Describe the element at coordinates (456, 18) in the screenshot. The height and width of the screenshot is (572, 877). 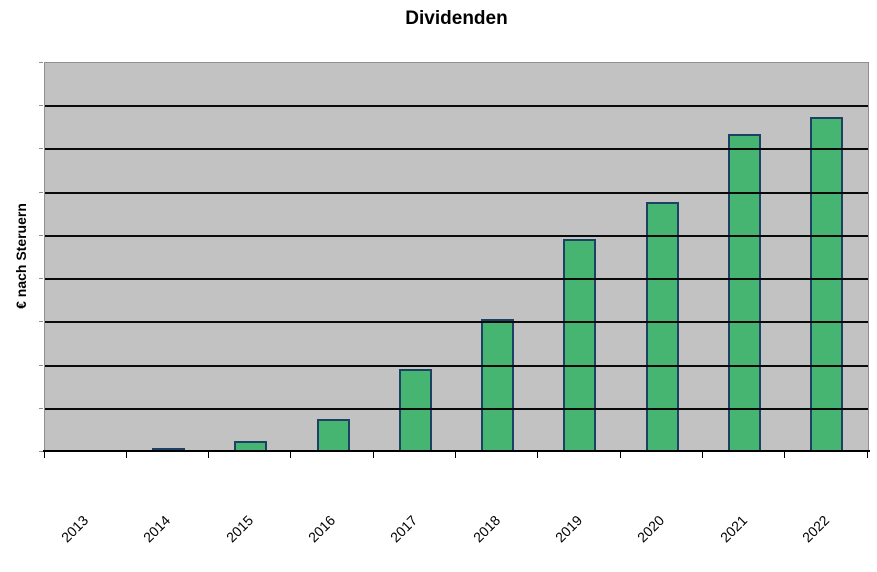
I see `chart-title: Dividenden` at that location.